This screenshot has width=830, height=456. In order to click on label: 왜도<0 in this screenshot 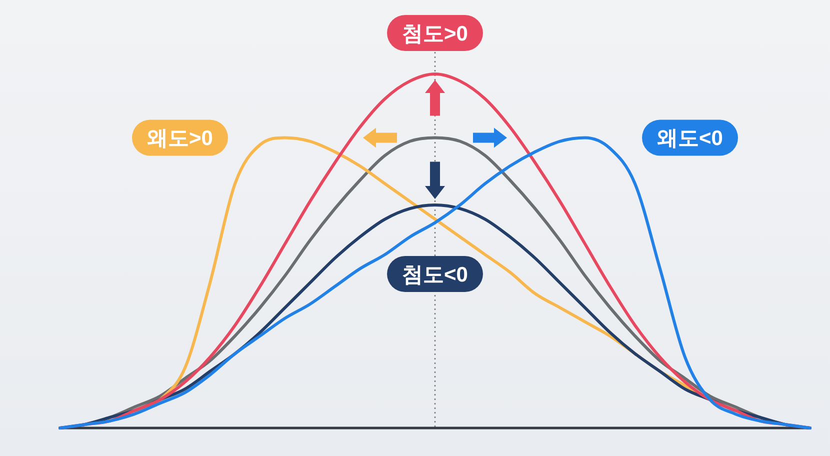, I will do `click(690, 138)`.